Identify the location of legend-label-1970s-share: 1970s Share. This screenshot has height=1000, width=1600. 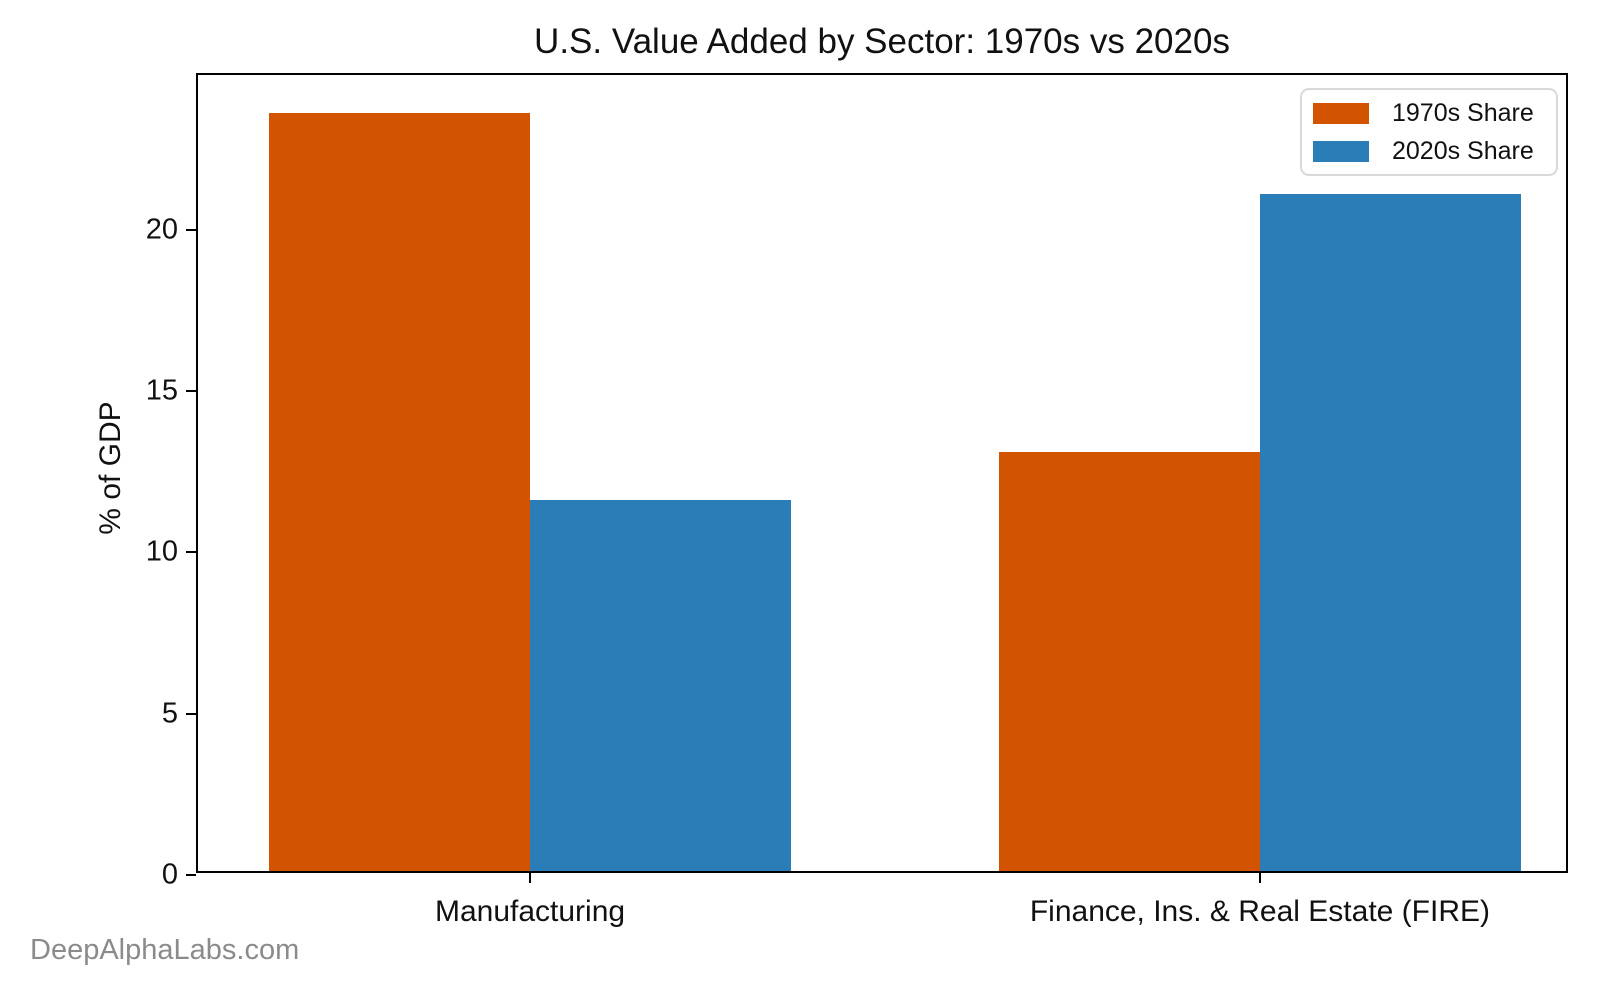
(1463, 112).